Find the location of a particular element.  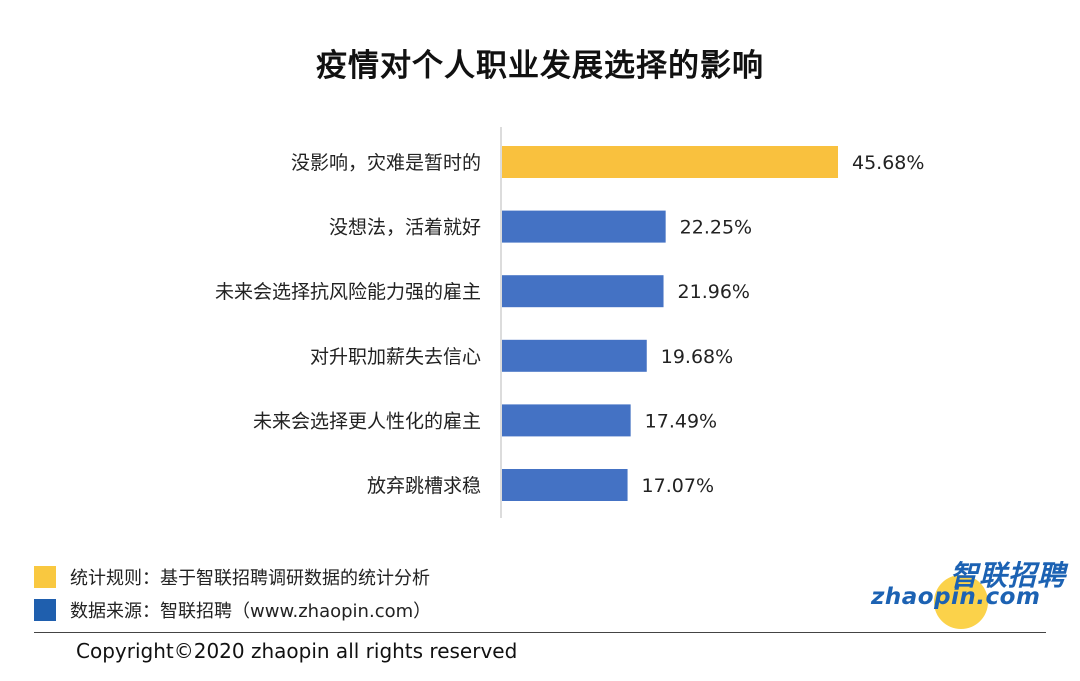

value-label-1: 22.25% is located at coordinates (716, 228).